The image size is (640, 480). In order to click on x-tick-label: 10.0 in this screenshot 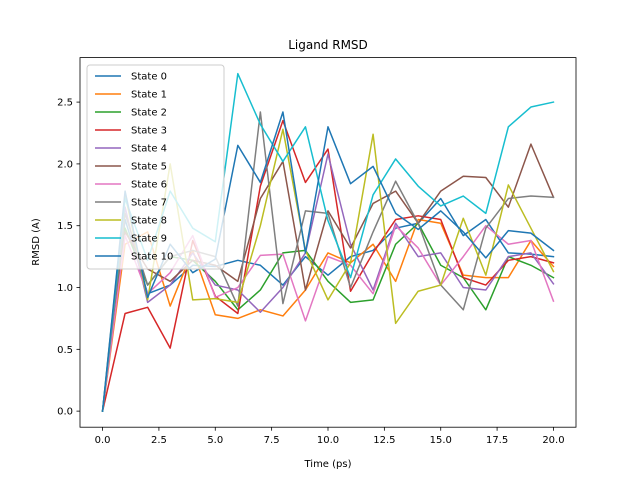, I will do `click(328, 440)`.